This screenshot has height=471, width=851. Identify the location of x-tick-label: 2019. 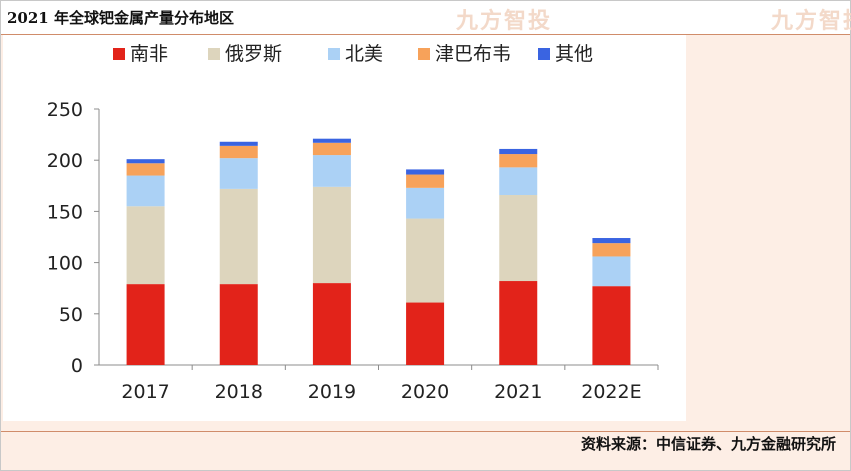
(332, 392).